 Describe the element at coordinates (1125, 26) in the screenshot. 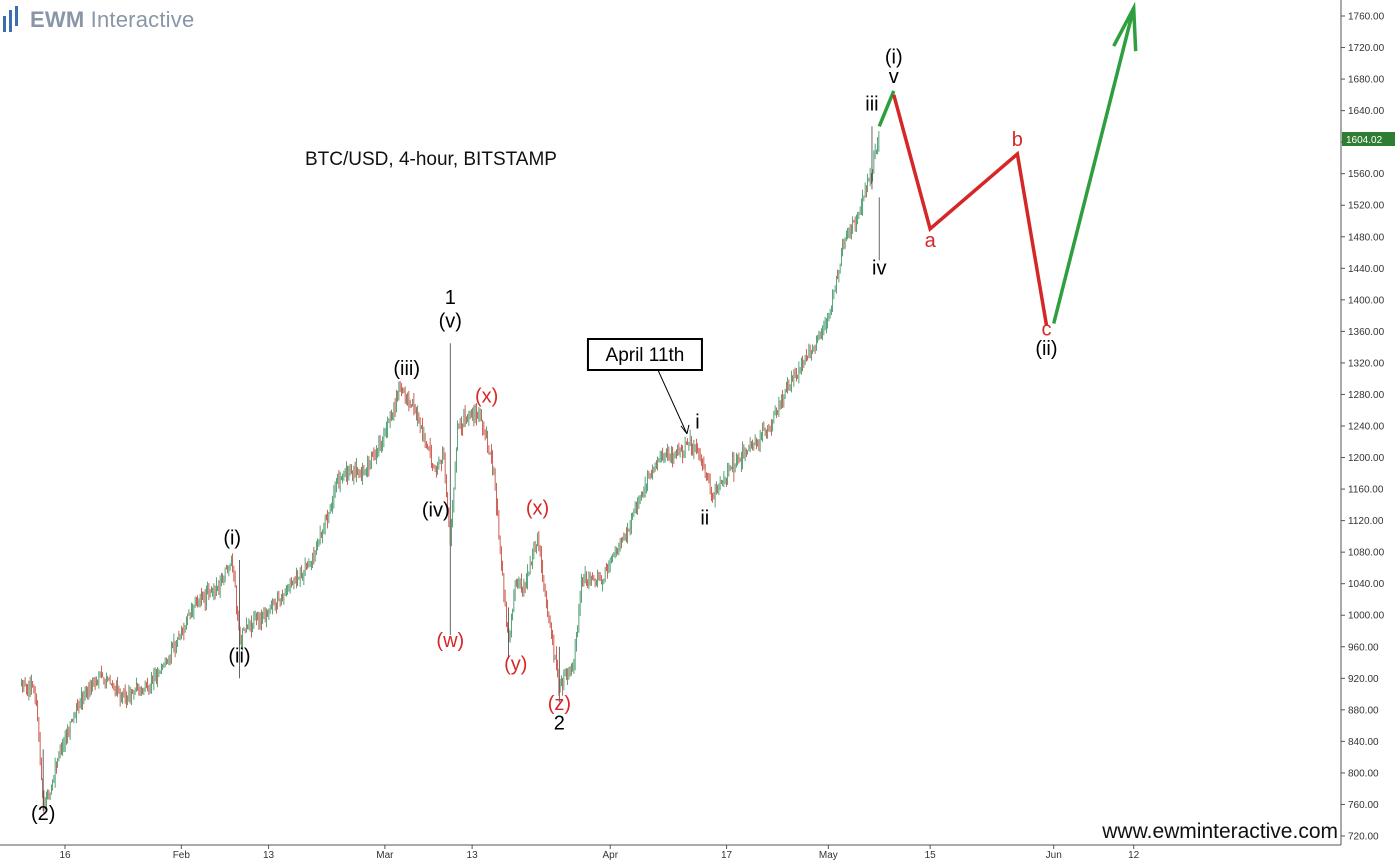

I see `projection-arrowhead` at that location.